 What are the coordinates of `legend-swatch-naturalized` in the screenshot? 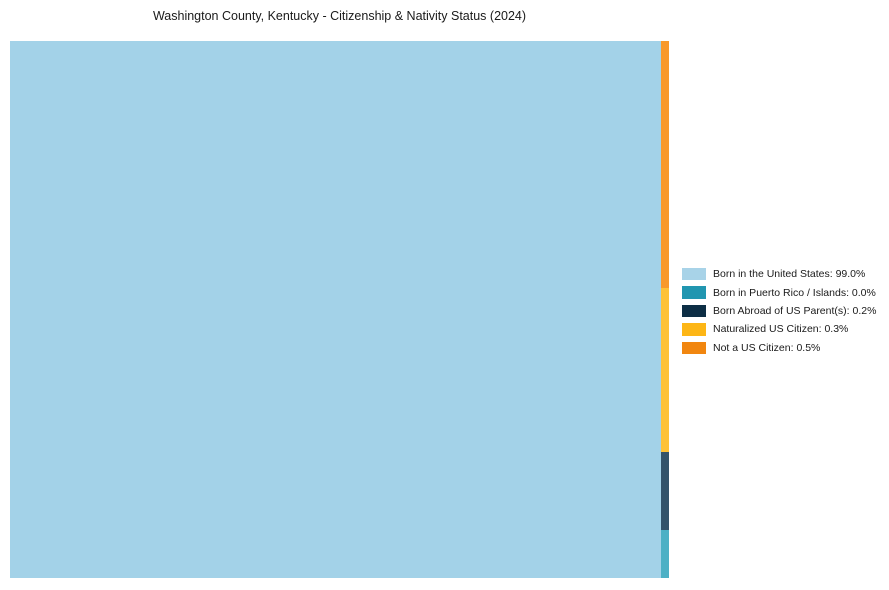 It's located at (694, 329).